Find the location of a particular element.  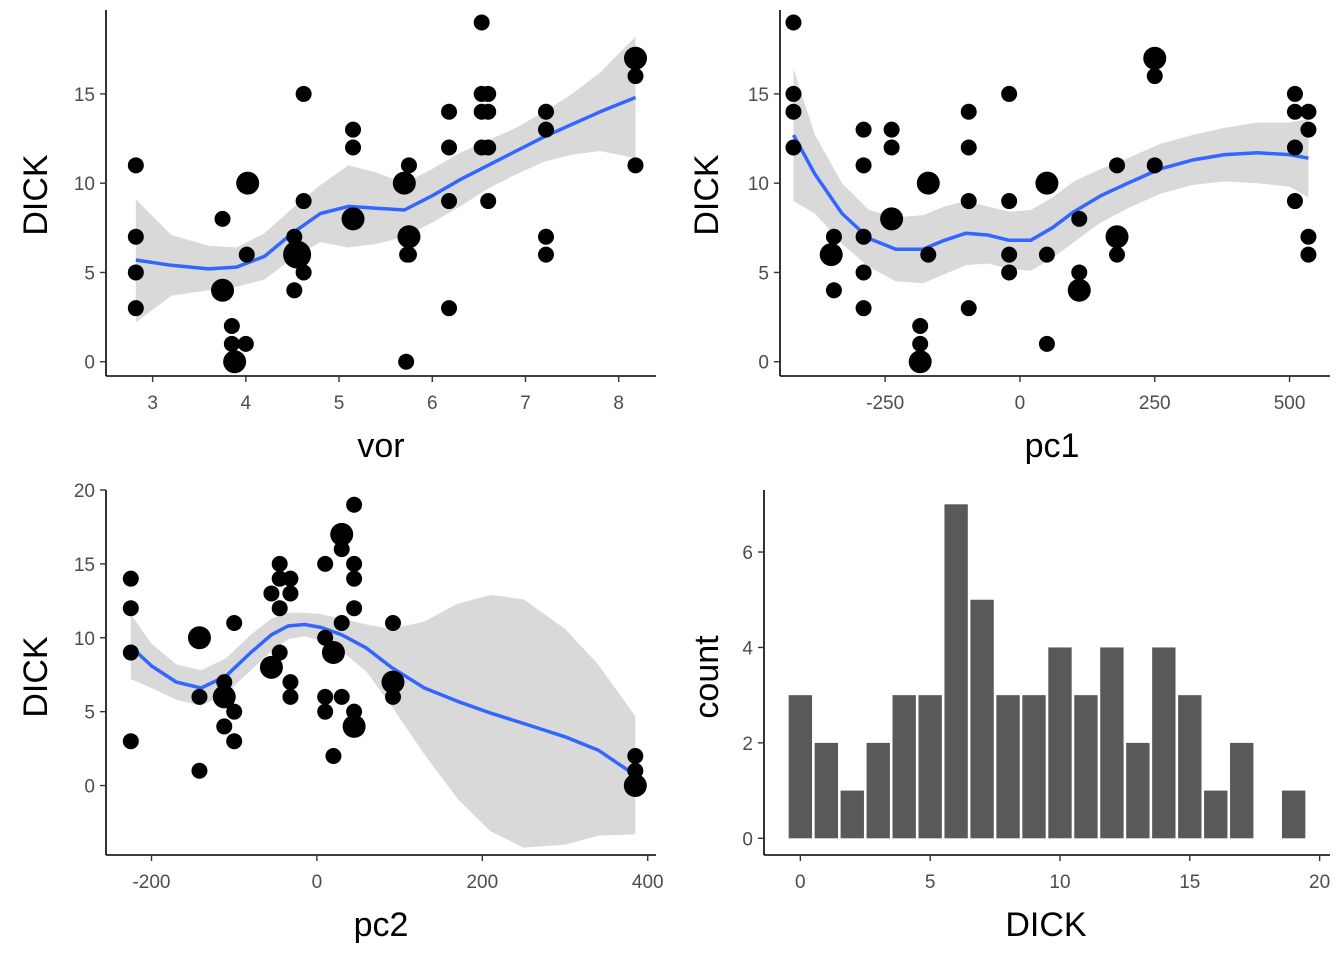

confidence-band is located at coordinates (1051, 176).